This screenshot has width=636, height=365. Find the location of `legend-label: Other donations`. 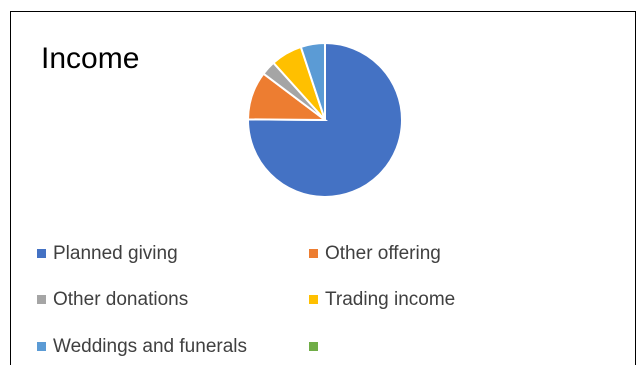

legend-label: Other donations is located at coordinates (120, 299).